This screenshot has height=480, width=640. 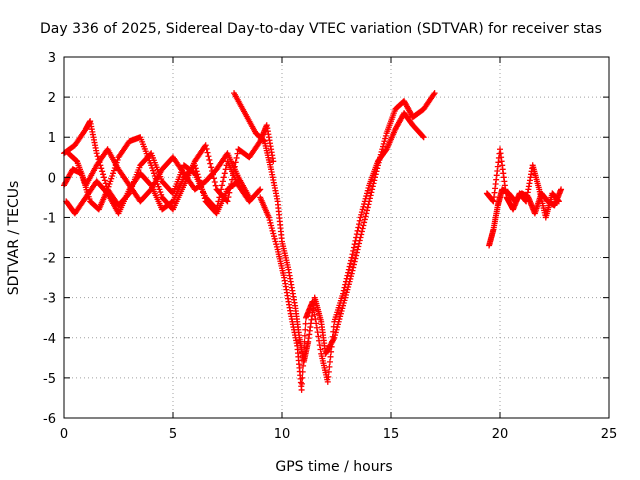 I want to click on x-tick-label: 20, so click(x=500, y=434).